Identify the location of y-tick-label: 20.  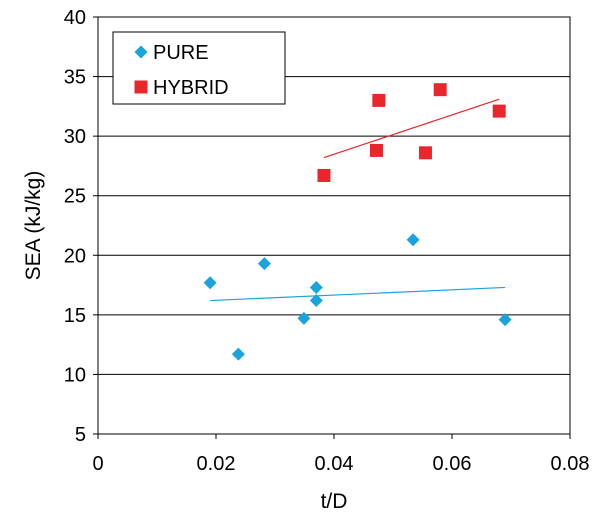
(75, 256).